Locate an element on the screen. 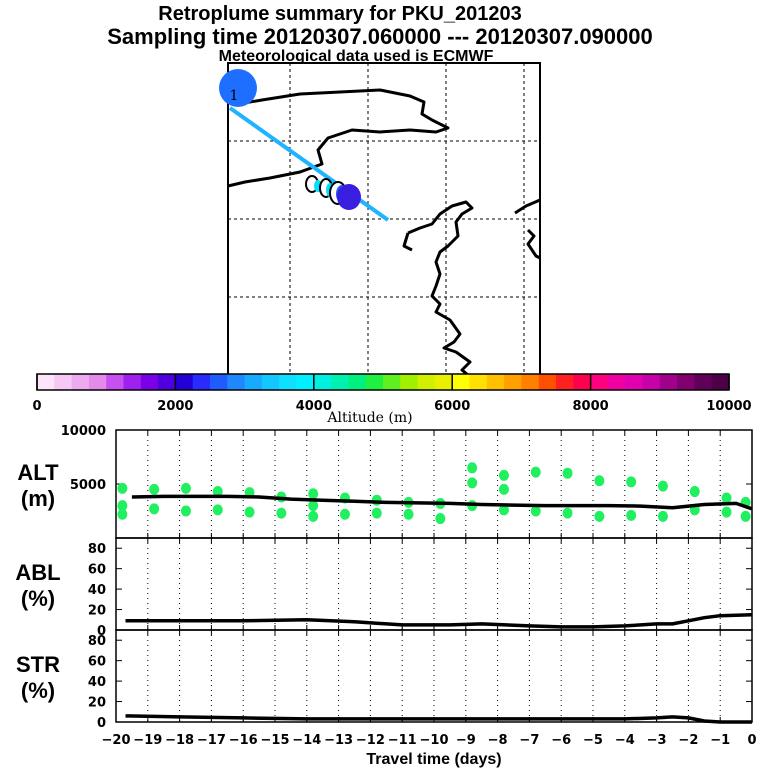  source-marker is located at coordinates (238, 88).